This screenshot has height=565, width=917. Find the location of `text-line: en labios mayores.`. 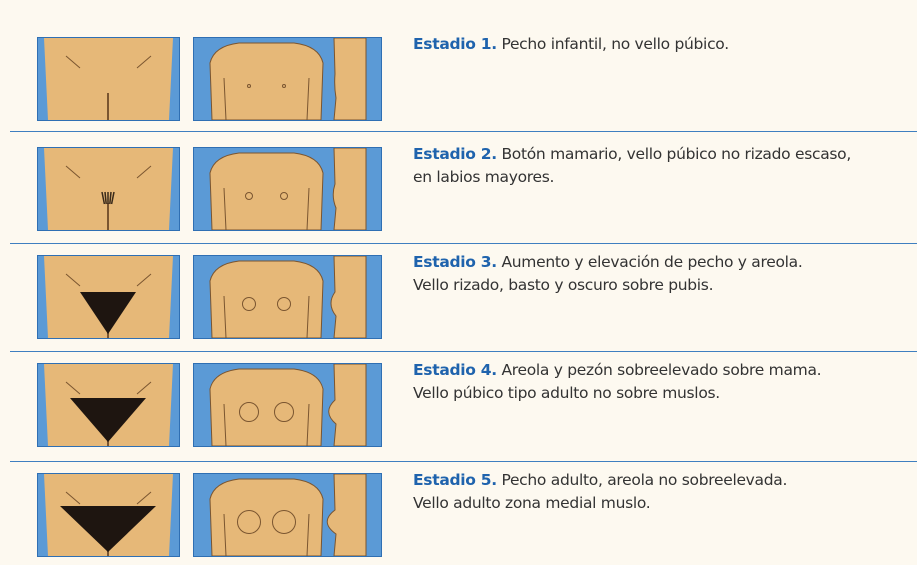

text-line: en labios mayores. is located at coordinates (632, 177).